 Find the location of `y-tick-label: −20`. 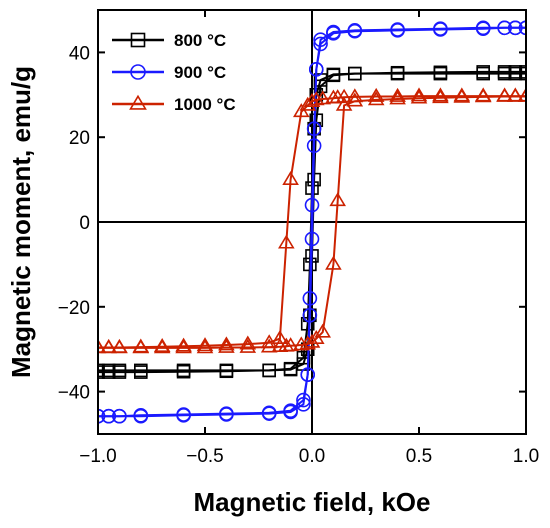

y-tick-label: −20 is located at coordinates (74, 308).